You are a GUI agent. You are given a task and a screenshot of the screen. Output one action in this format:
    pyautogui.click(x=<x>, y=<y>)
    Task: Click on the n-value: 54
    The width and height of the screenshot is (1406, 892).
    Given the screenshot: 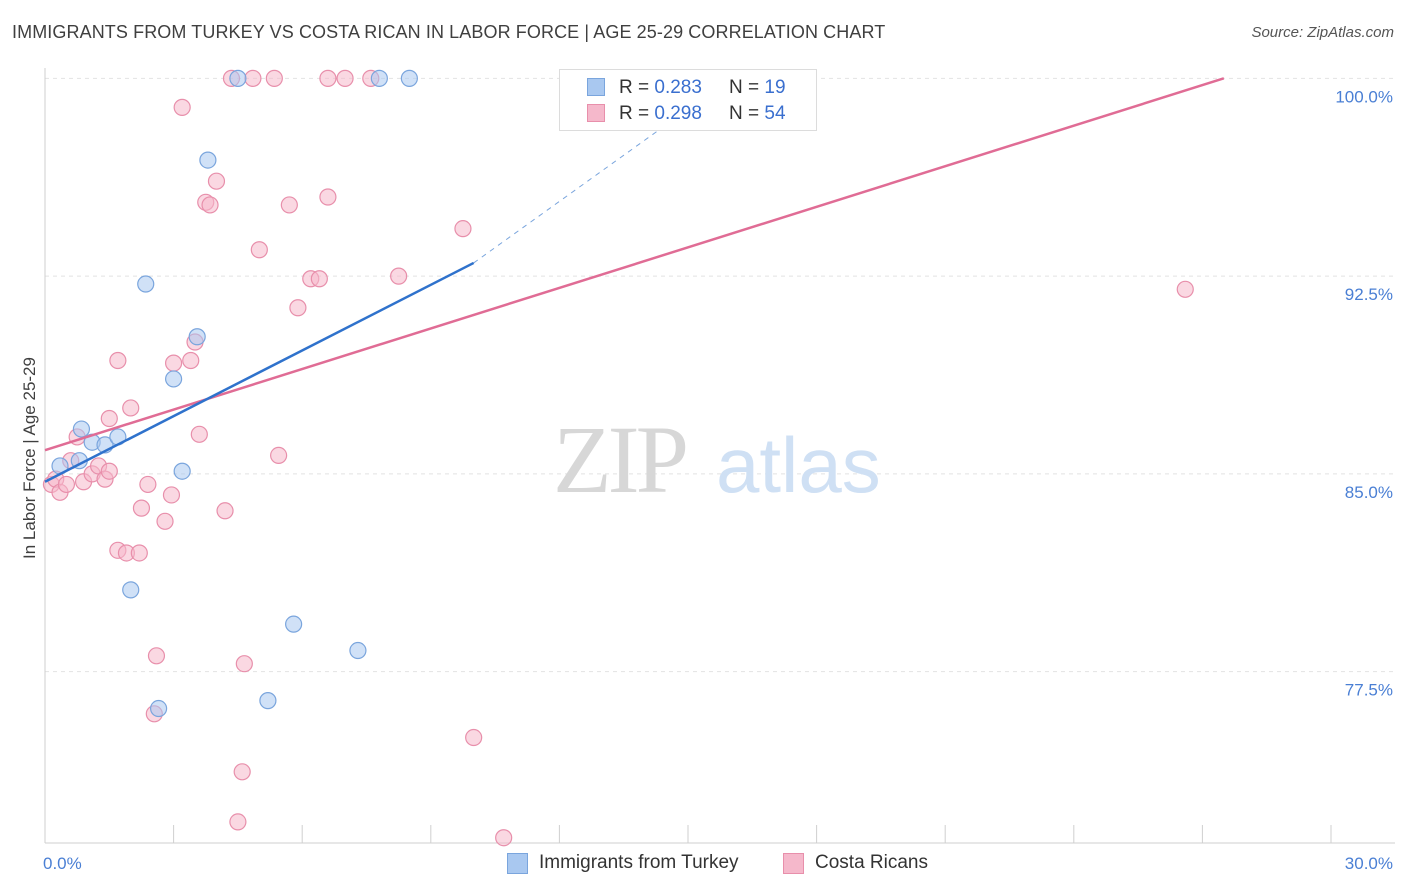 What is the action you would take?
    pyautogui.click(x=775, y=113)
    